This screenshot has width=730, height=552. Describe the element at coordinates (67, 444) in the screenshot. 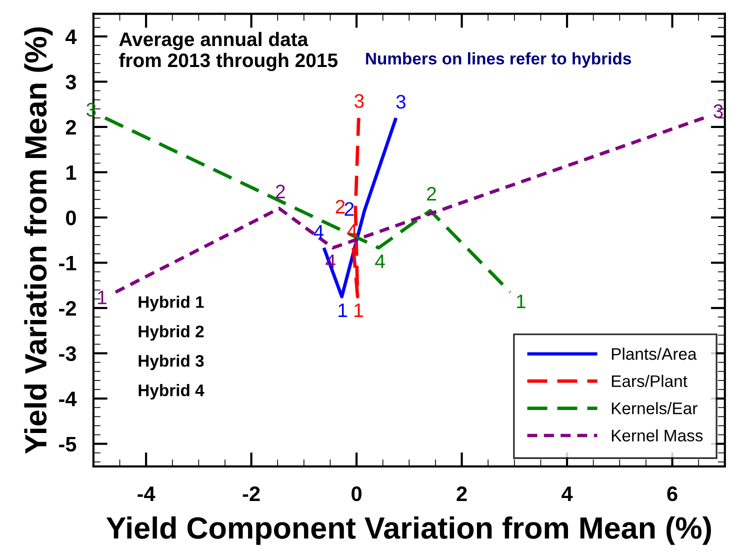

I see `y-tick-label: -5` at that location.